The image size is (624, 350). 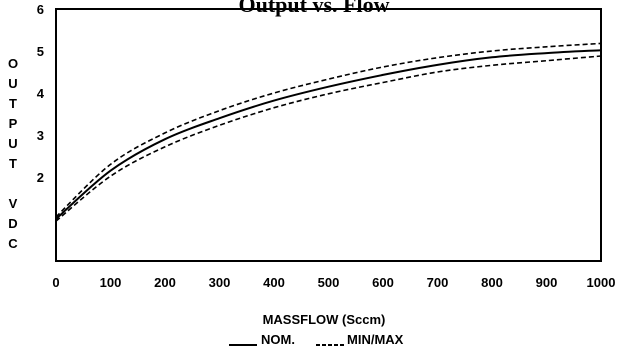 What do you see at coordinates (375, 339) in the screenshot?
I see `legend-label-minmax: MIN/MAX` at bounding box center [375, 339].